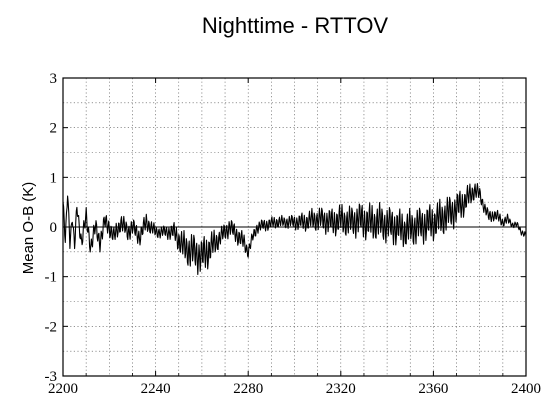 The height and width of the screenshot is (398, 553). Describe the element at coordinates (51, 377) in the screenshot. I see `y-tick-label: -3` at that location.